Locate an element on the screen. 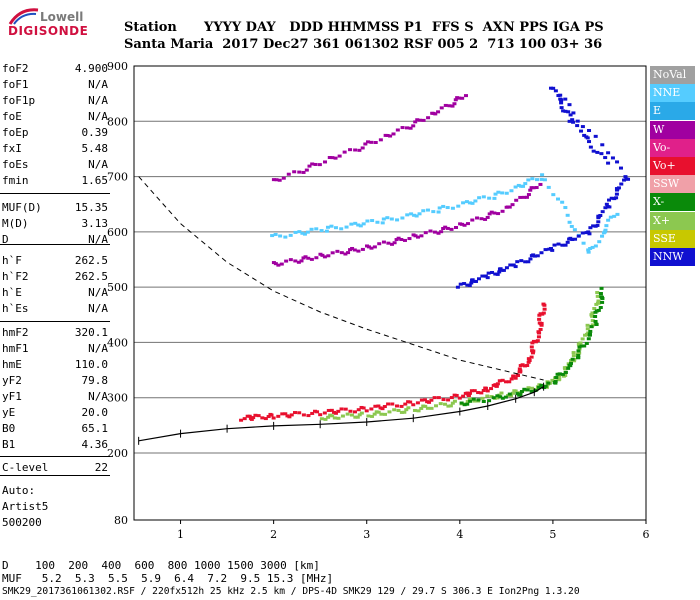  param-name: fmin is located at coordinates (15, 180).